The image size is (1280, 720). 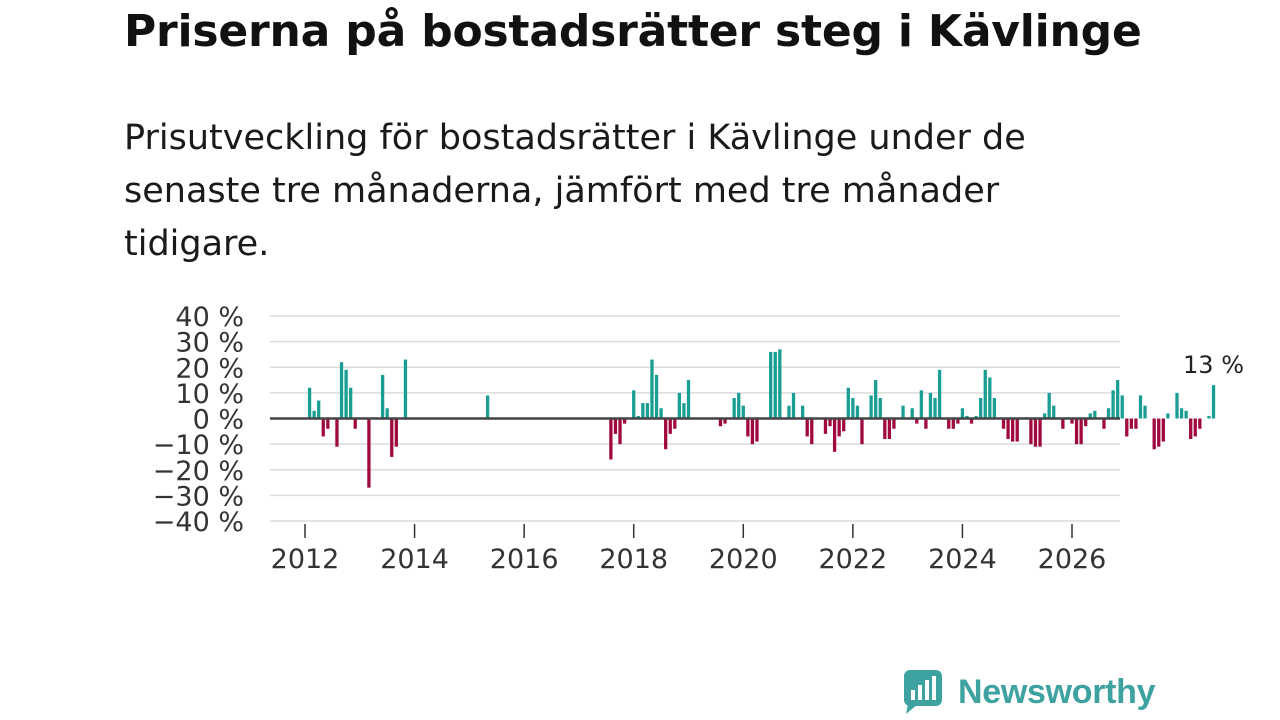 I want to click on x-tick-label: 2016, so click(x=524, y=559).